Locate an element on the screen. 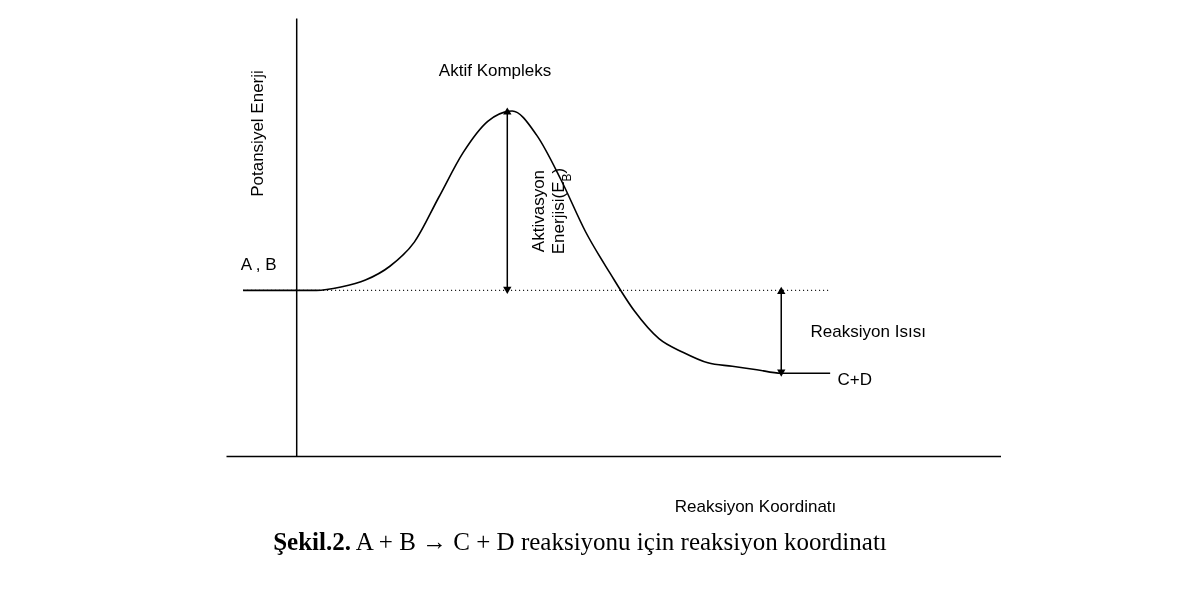 Image resolution: width=1200 pixels, height=600 pixels. text: Şekil.2. A + B → C + D reaksiyonu için reaksiyon koordinatı is located at coordinates (580, 542).